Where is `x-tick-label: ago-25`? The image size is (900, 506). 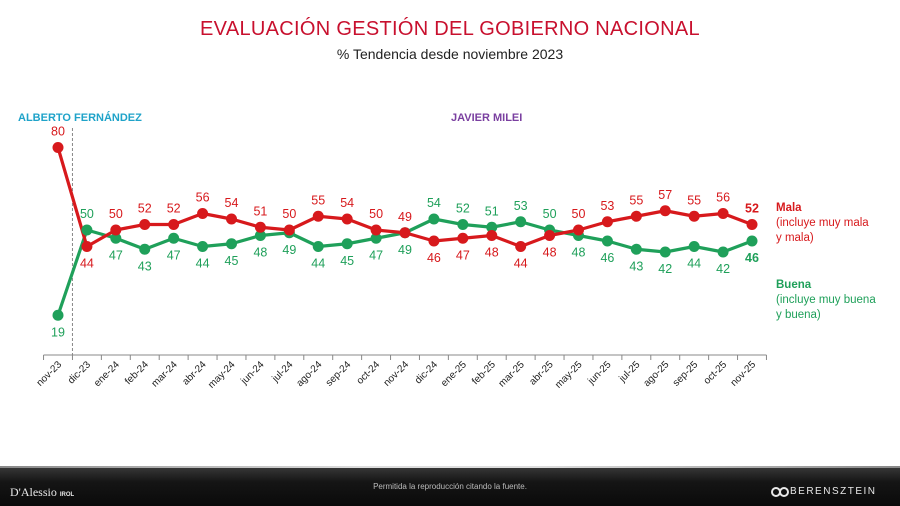
x-tick-label: ago-25 is located at coordinates (657, 374).